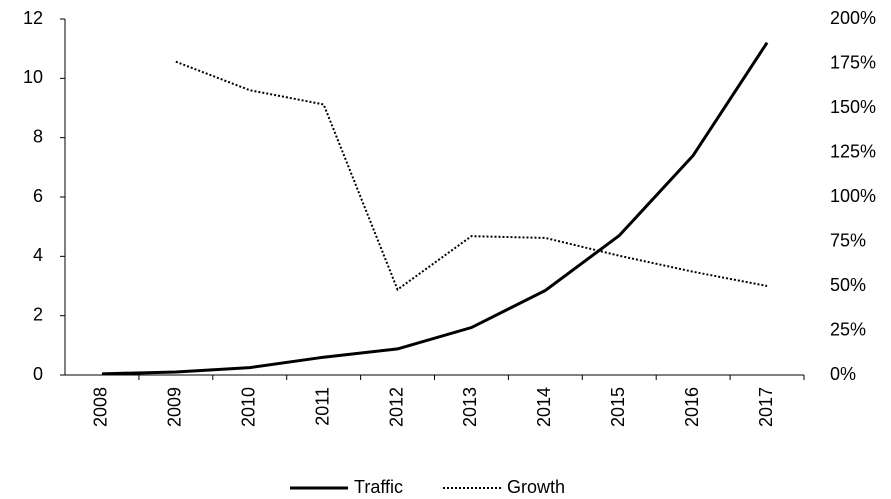 This screenshot has height=499, width=891. I want to click on y-tick-label: 6, so click(38, 196).